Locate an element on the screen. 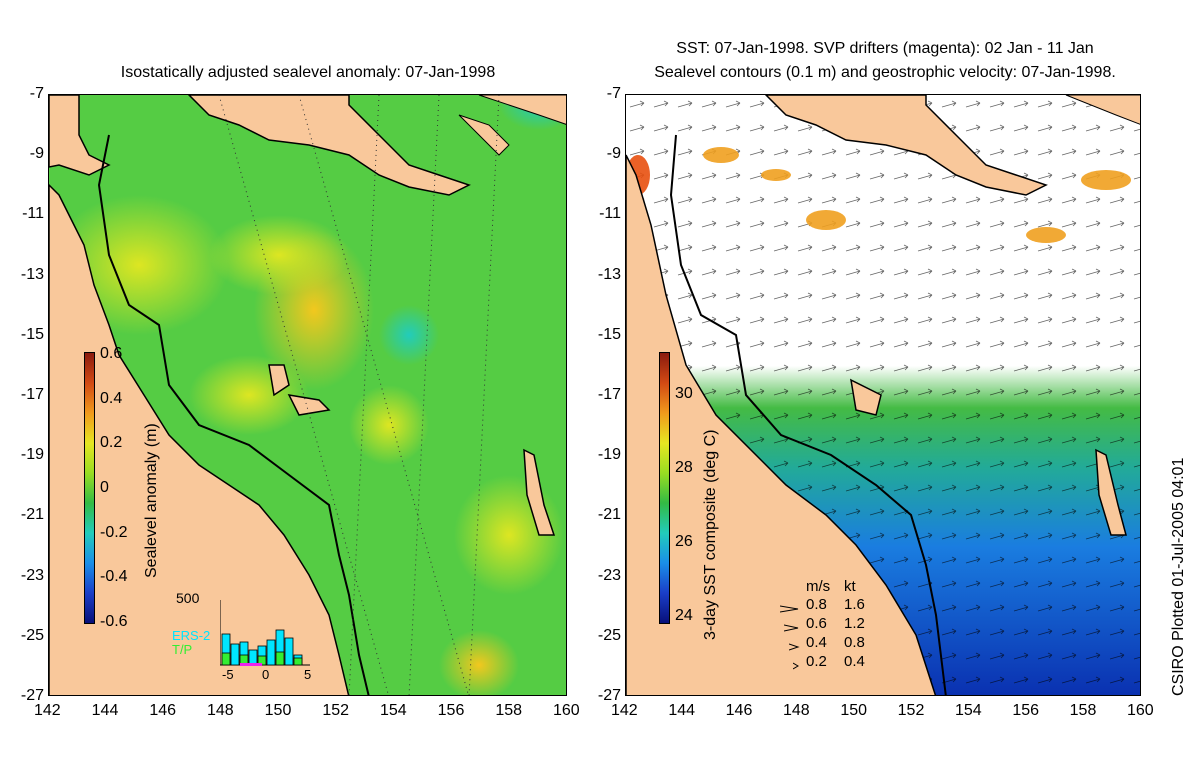 The image size is (1200, 780). inset-bars is located at coordinates (264, 633).